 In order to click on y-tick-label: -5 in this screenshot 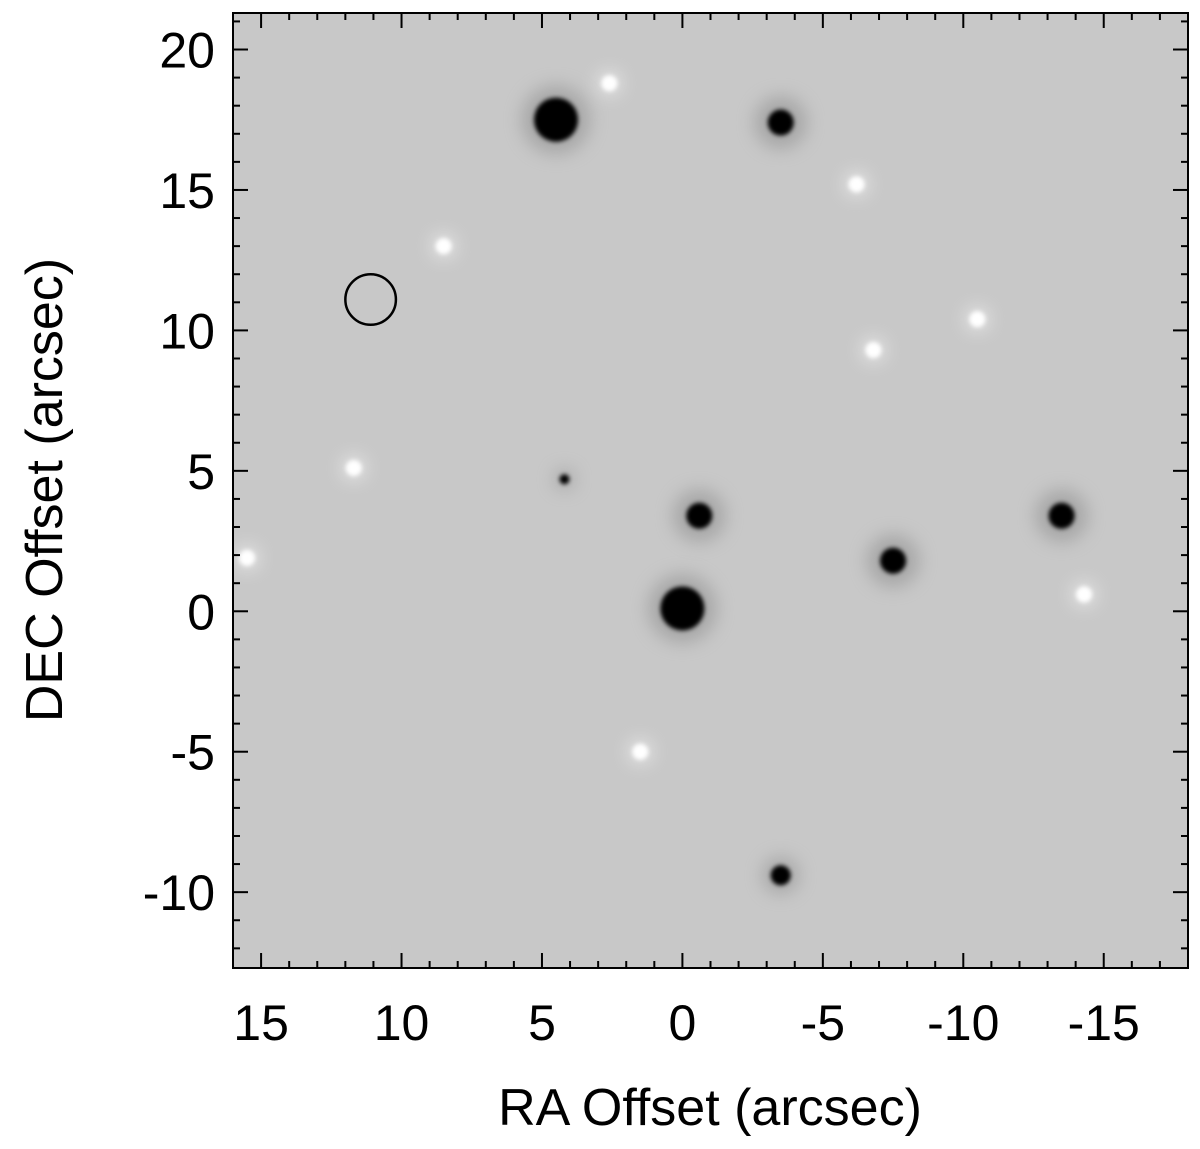, I will do `click(193, 753)`.